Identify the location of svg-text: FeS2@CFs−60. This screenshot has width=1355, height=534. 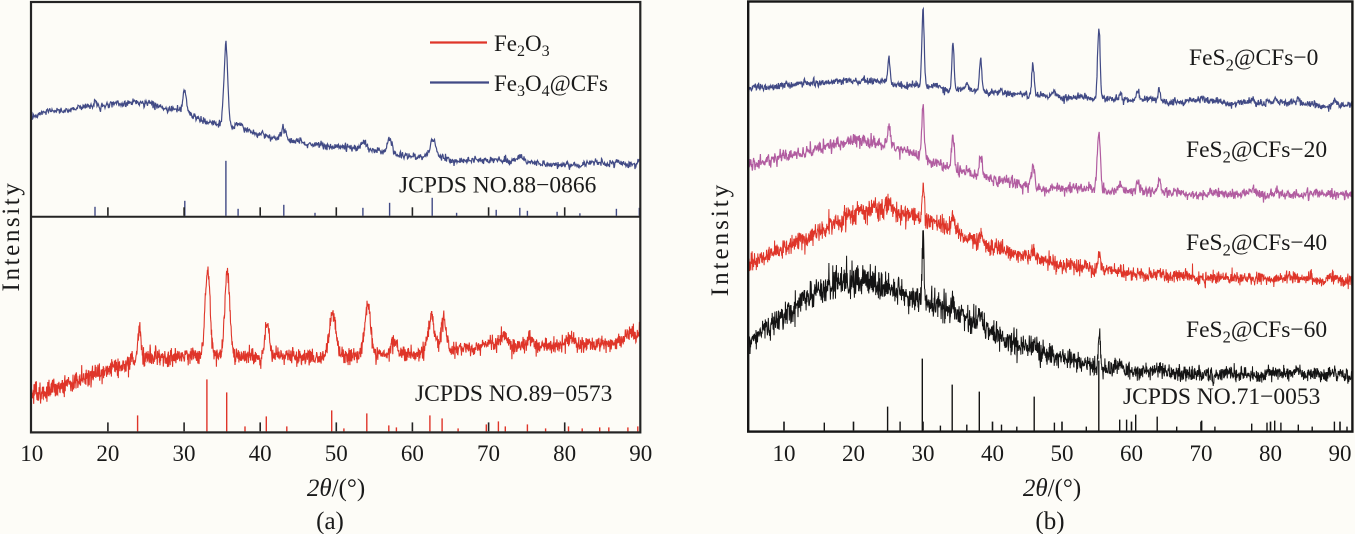
(1256, 332).